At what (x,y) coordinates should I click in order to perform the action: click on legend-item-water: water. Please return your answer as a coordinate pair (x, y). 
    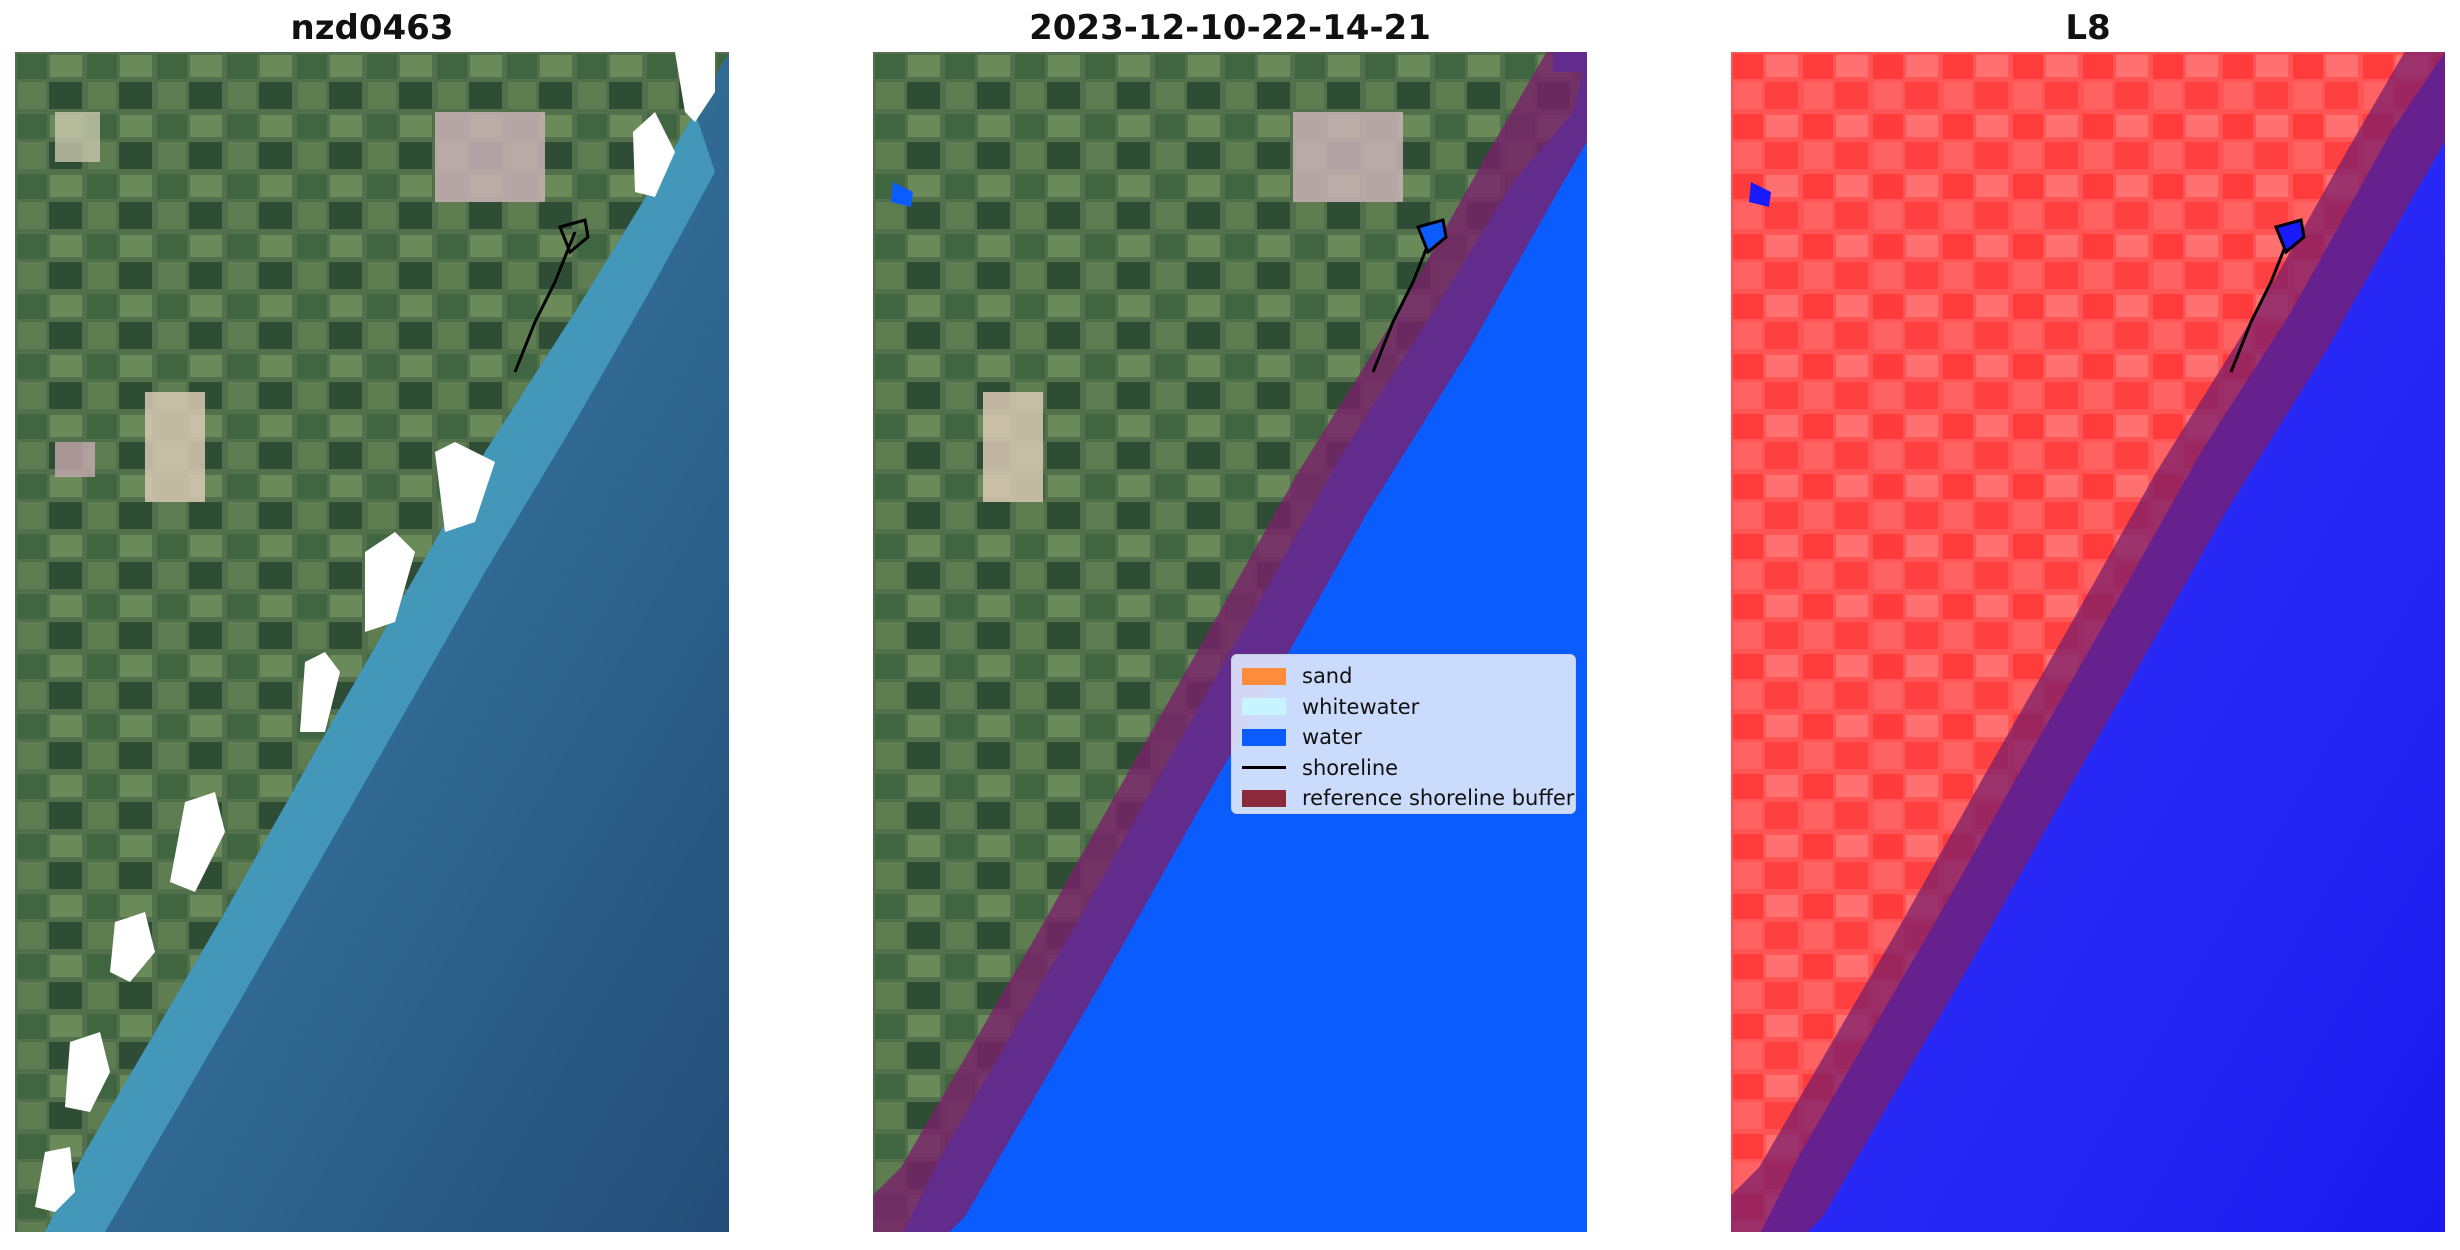
    Looking at the image, I should click on (1403, 737).